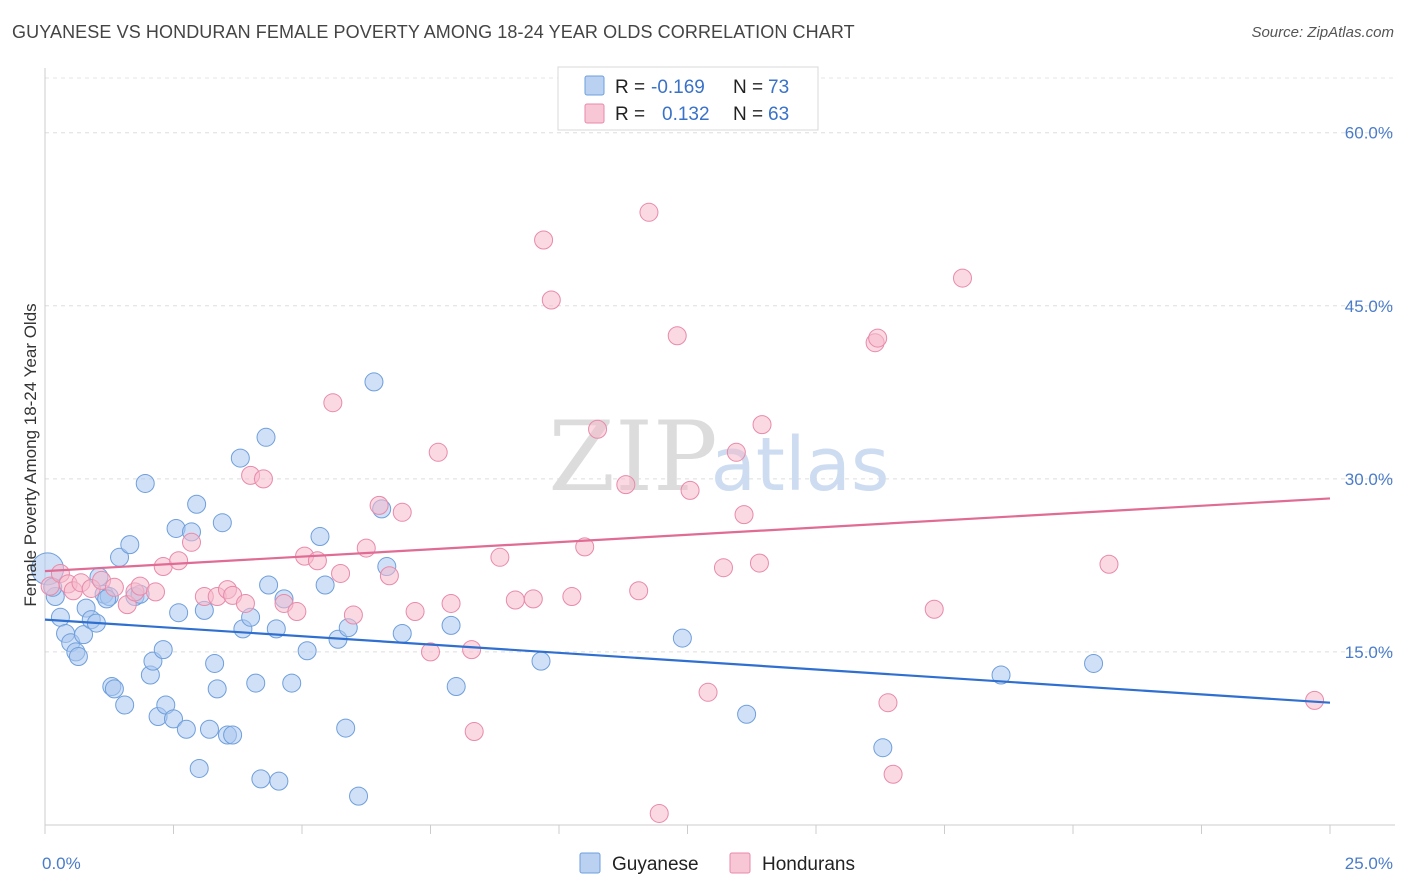 This screenshot has width=1406, height=892. What do you see at coordinates (594, 85) in the screenshot?
I see `legend-swatch-guyanese` at bounding box center [594, 85].